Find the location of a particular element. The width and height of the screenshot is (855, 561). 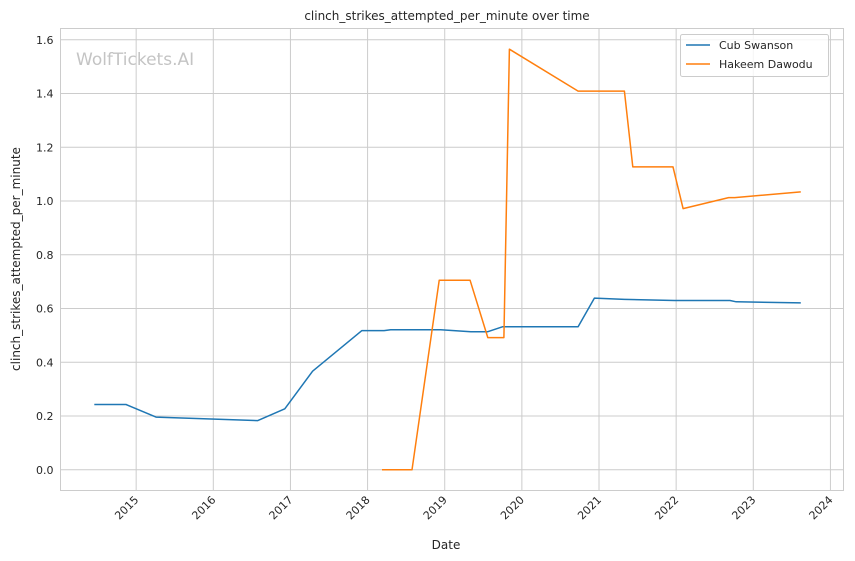

y-axis-label: clinch_strikes_attempted_per_minute is located at coordinates (16, 259).